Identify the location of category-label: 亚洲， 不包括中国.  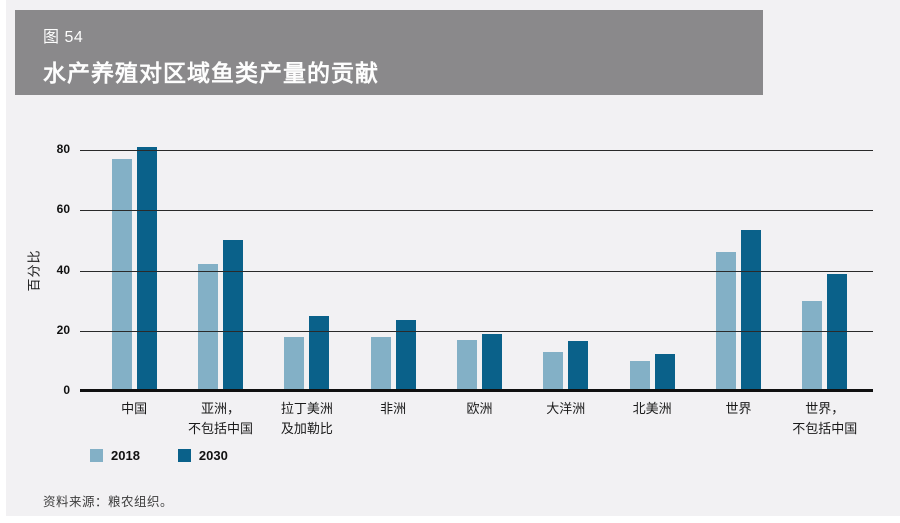
(220, 418).